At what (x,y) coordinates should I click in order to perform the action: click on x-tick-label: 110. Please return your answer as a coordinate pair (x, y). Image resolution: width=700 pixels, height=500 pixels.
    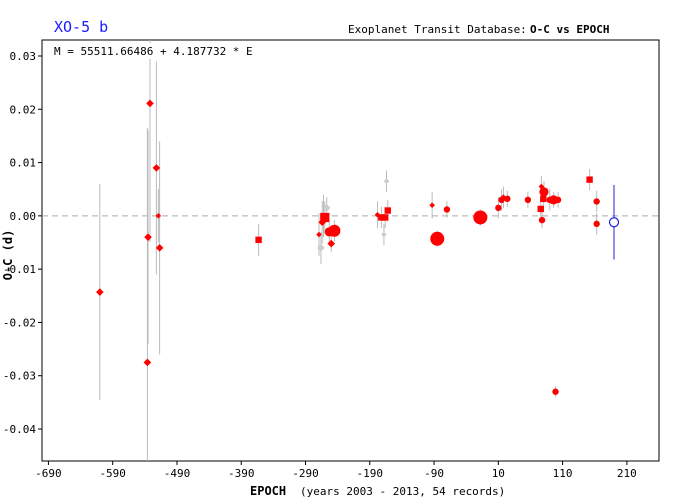
    Looking at the image, I should click on (563, 473).